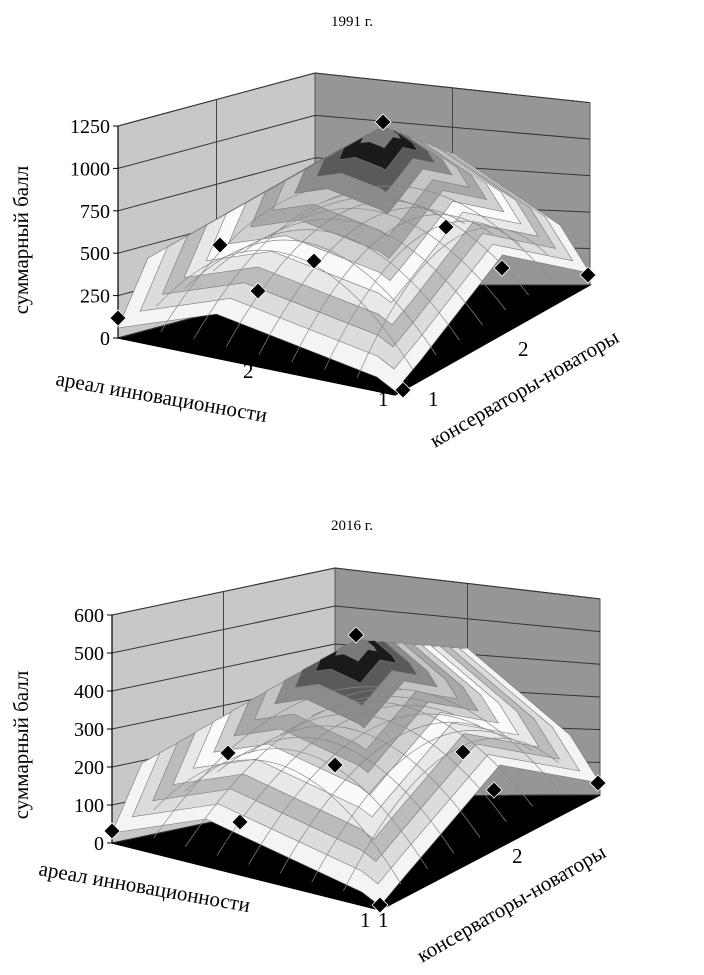 This screenshot has height=975, width=704. I want to click on z-tick-label: 400, so click(89, 692).